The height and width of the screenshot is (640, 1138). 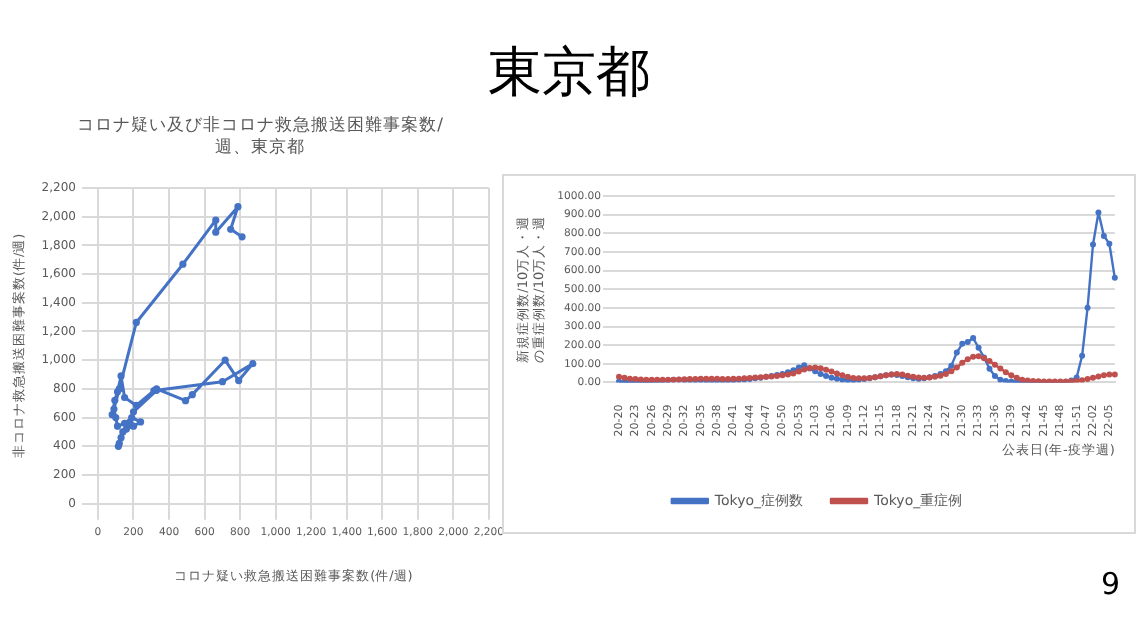 What do you see at coordinates (260, 138) in the screenshot?
I see `chart-title: コロナ疑い及び非コロナ救急搬送困難事案数/週、東京都` at bounding box center [260, 138].